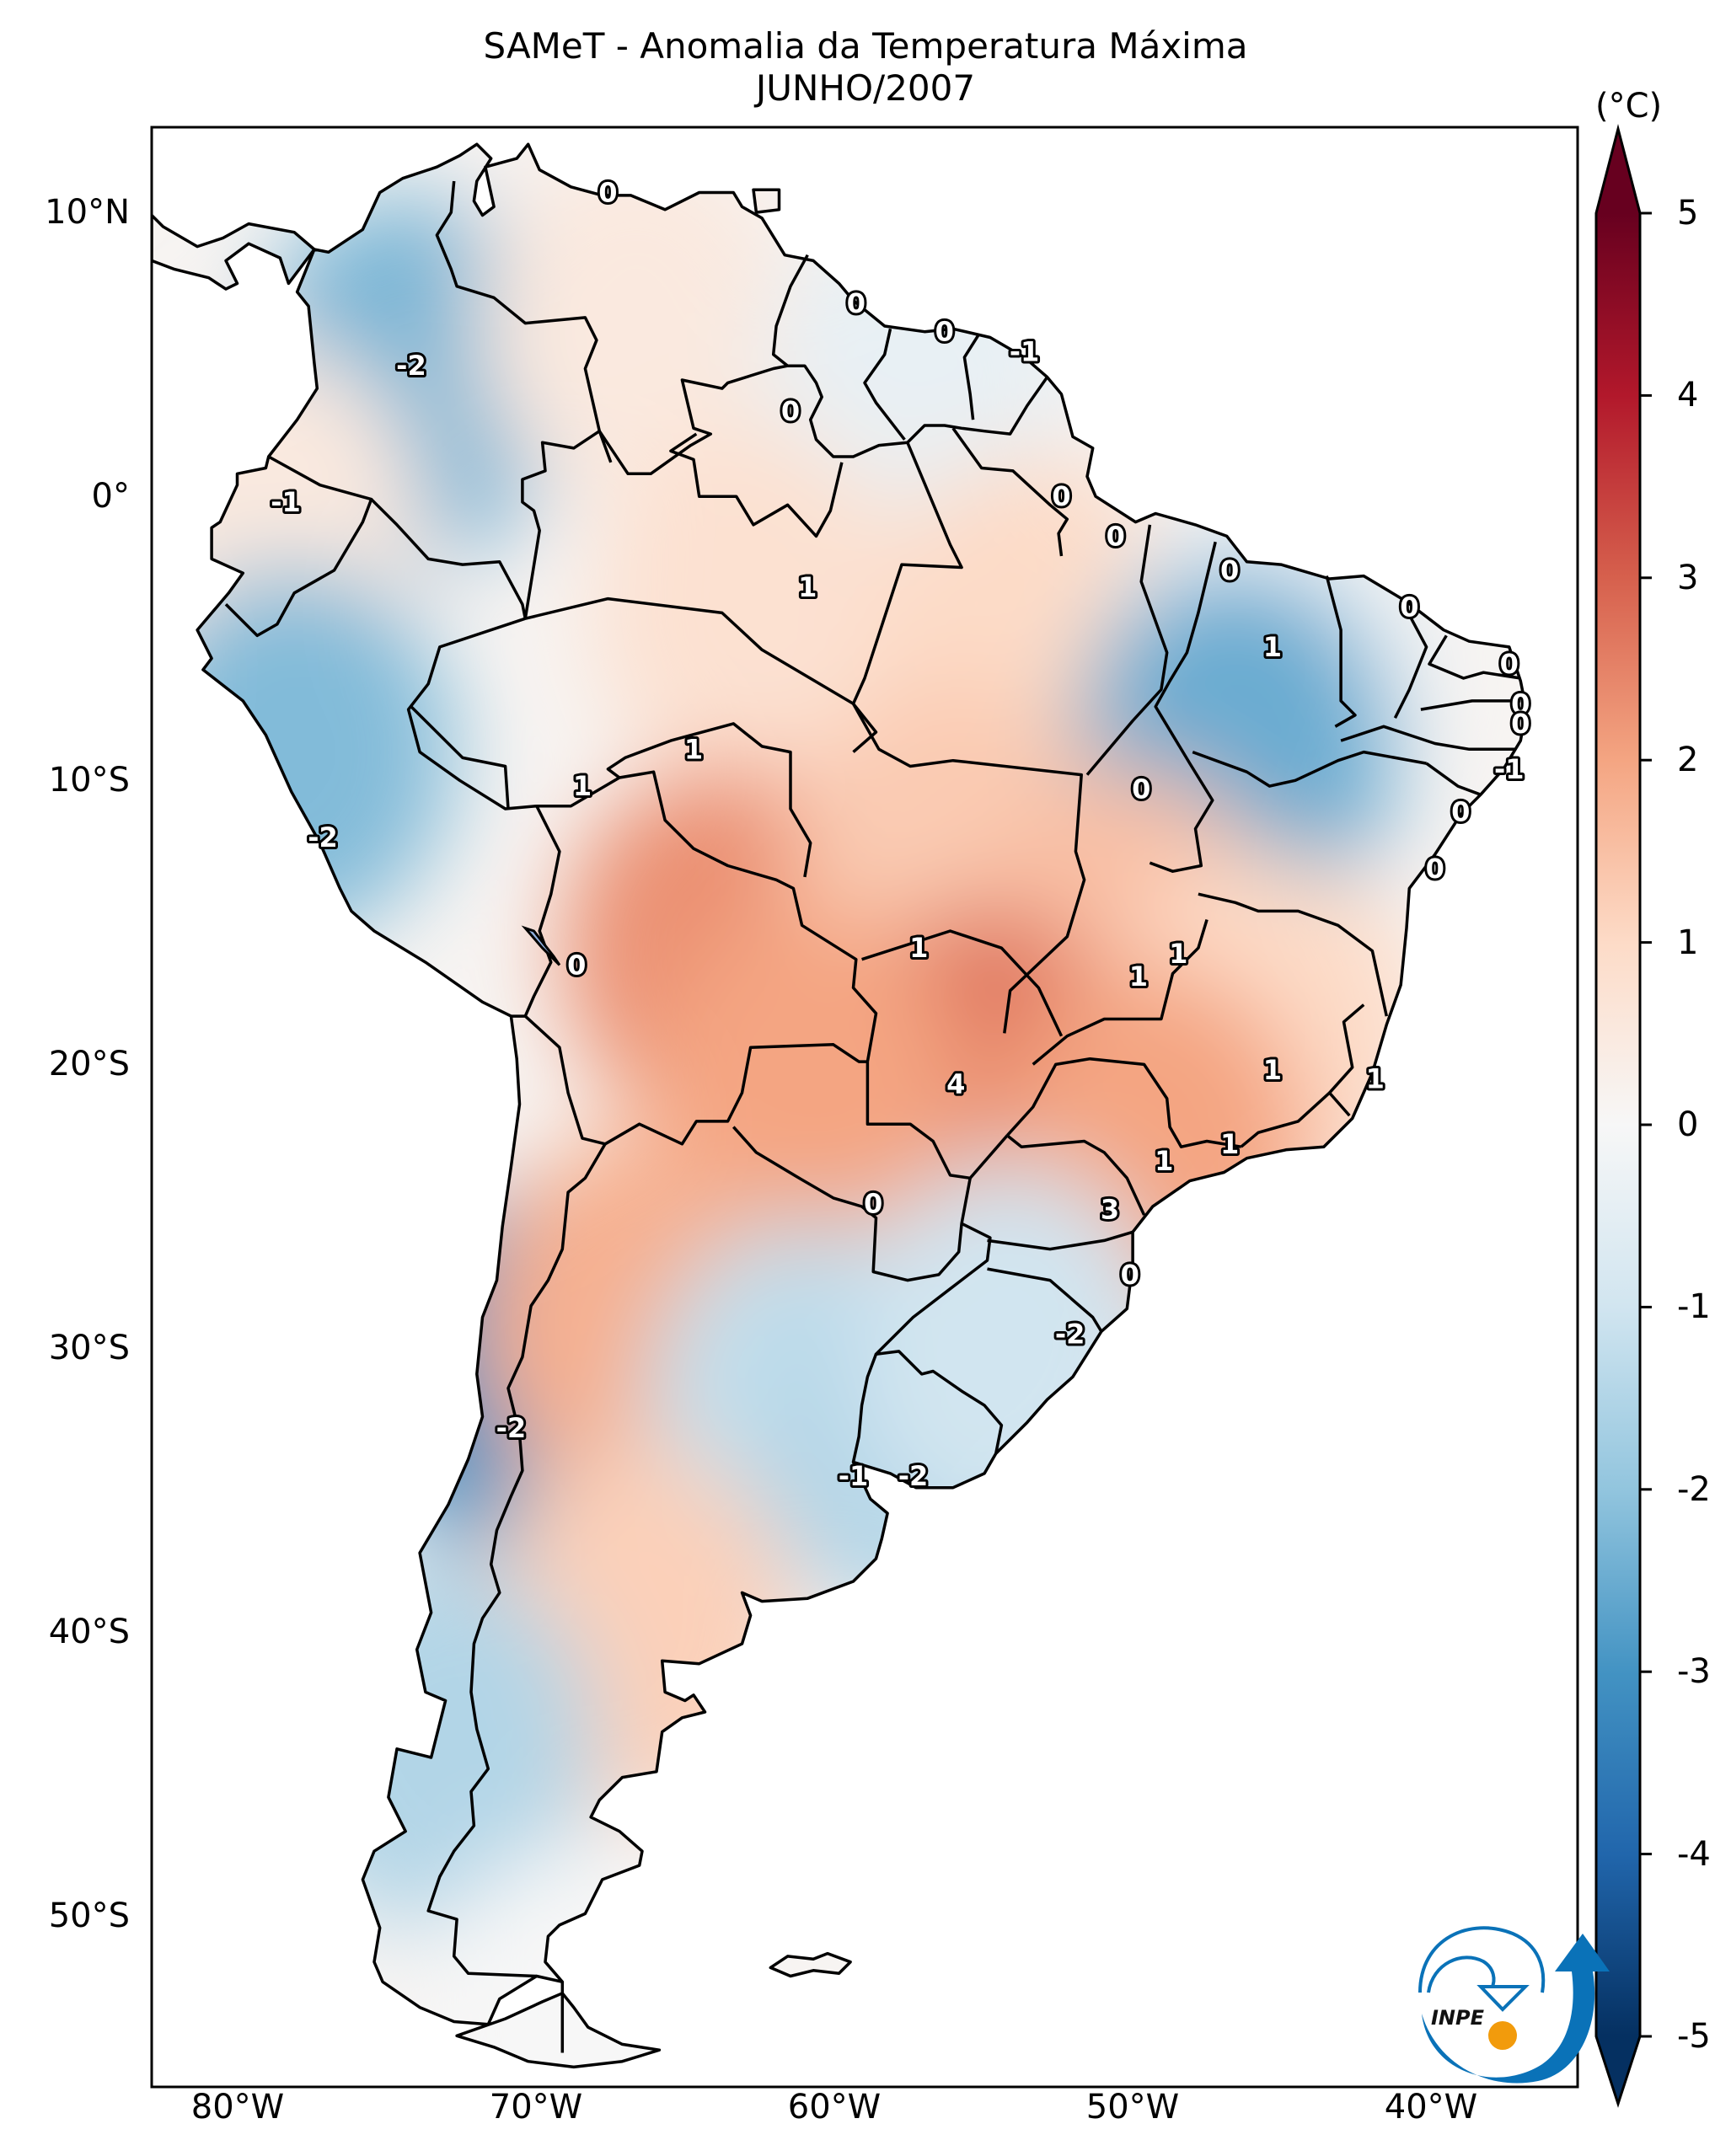 The width and height of the screenshot is (1731, 2156). I want to click on lon-tick-label: 80°W, so click(237, 2107).